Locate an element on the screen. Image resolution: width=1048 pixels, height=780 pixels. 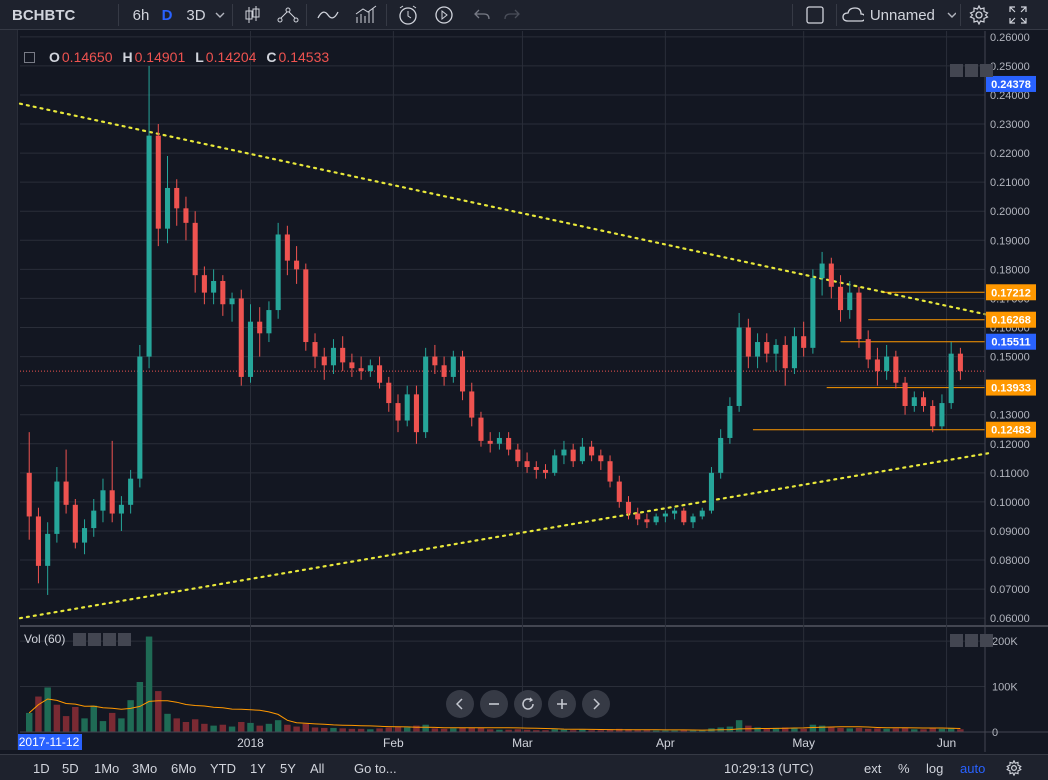
alert-button is located at coordinates (408, 15).